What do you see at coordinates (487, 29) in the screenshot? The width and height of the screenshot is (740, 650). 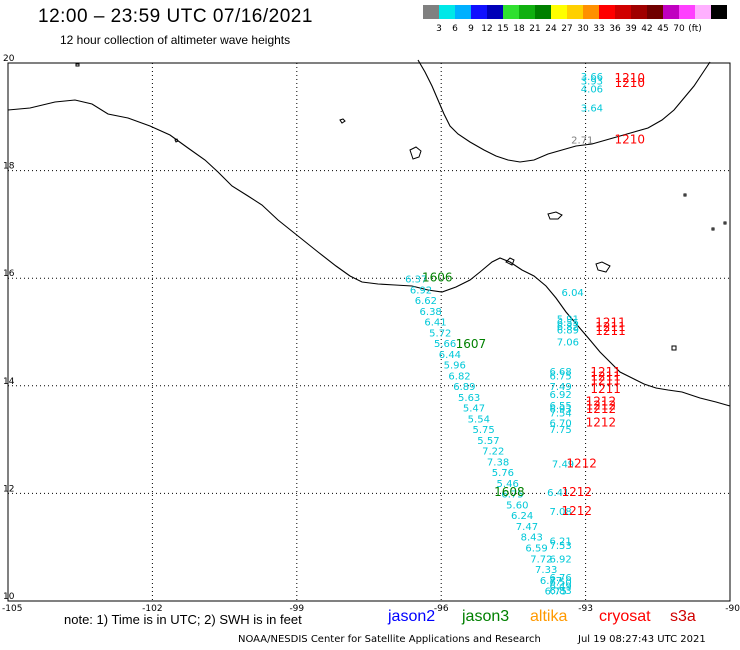 I see `colorbar-label: 12` at bounding box center [487, 29].